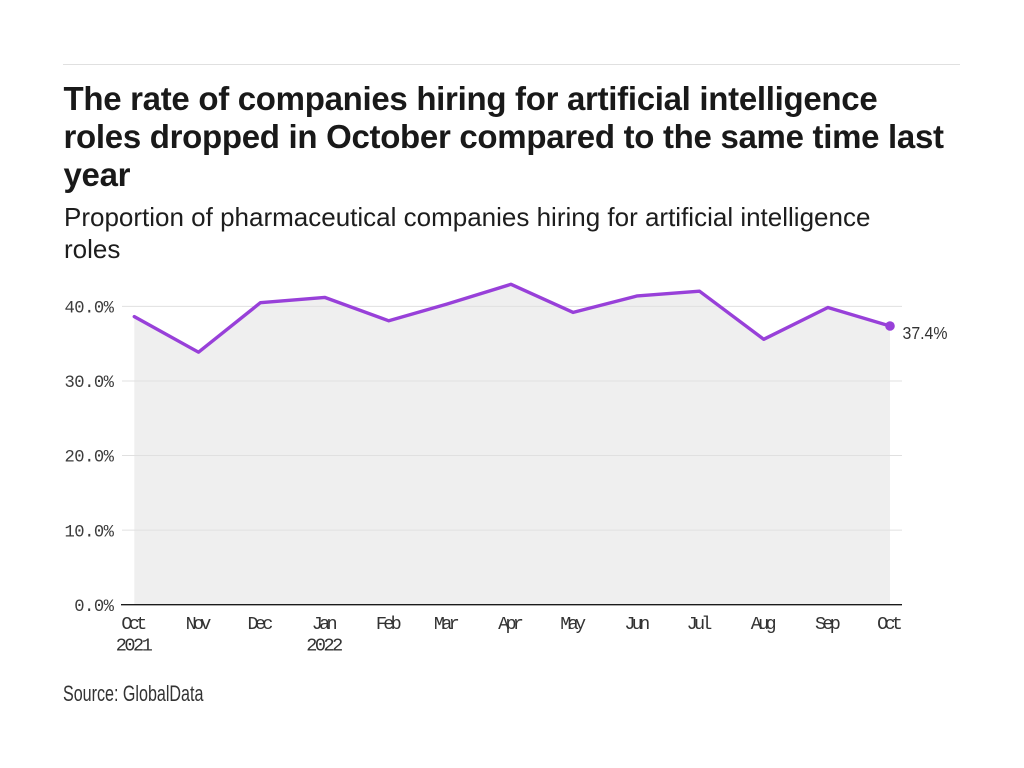 Image resolution: width=1024 pixels, height=768 pixels. What do you see at coordinates (325, 624) in the screenshot?
I see `svg-text: Jan` at bounding box center [325, 624].